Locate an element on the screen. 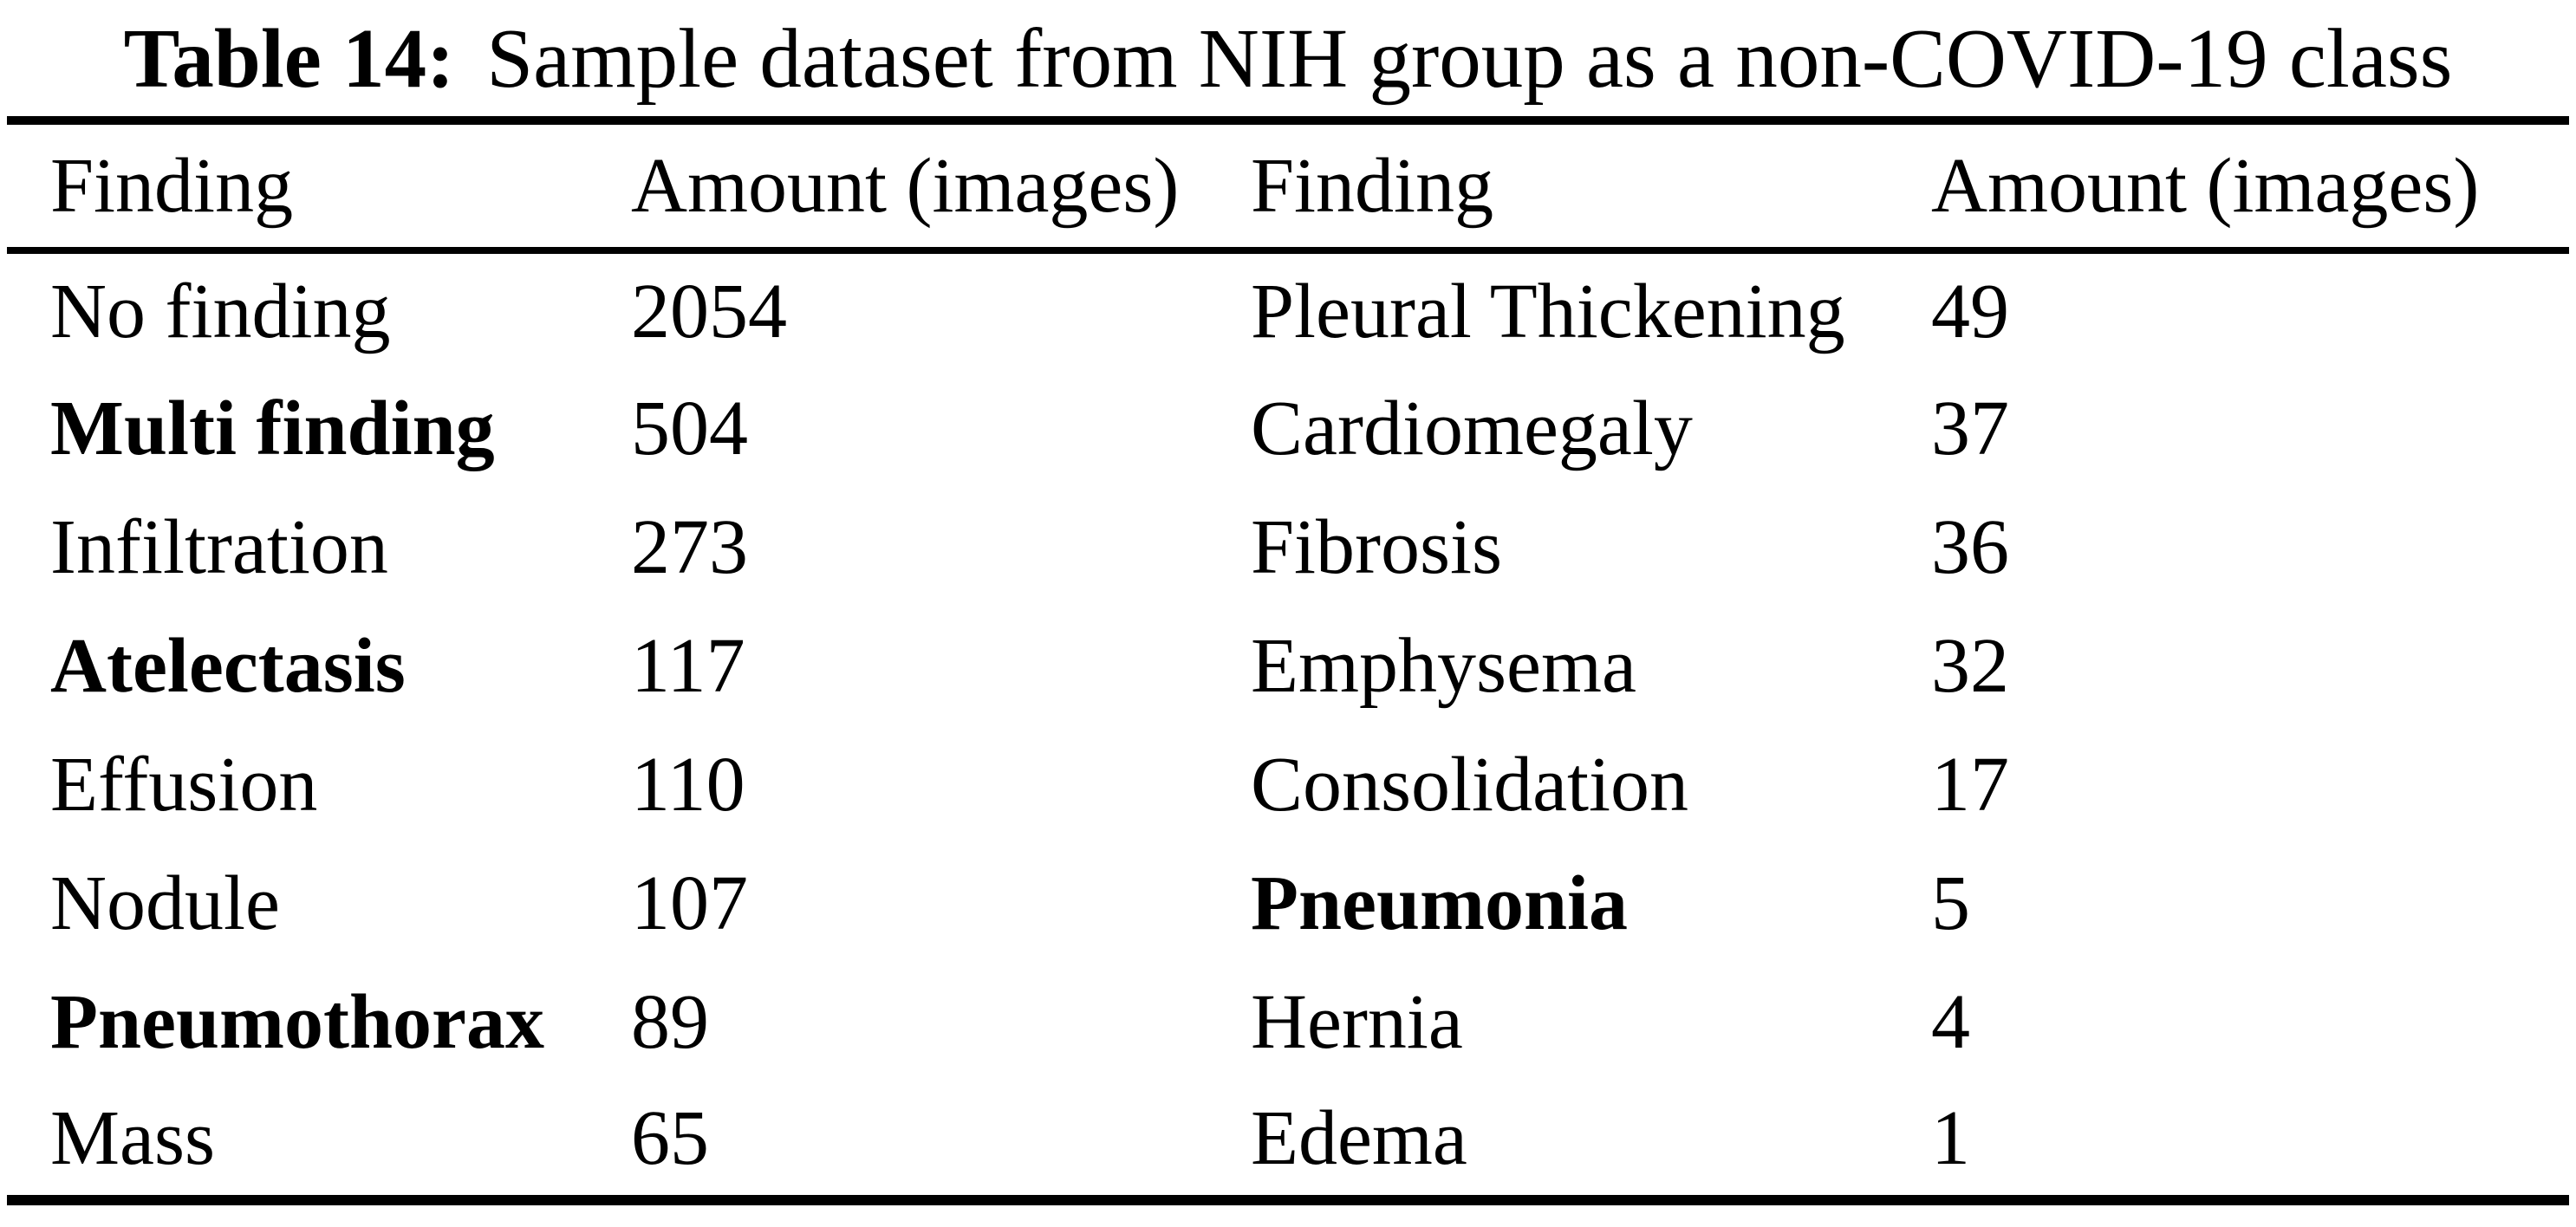  amount-cell: 273 is located at coordinates (689, 547).